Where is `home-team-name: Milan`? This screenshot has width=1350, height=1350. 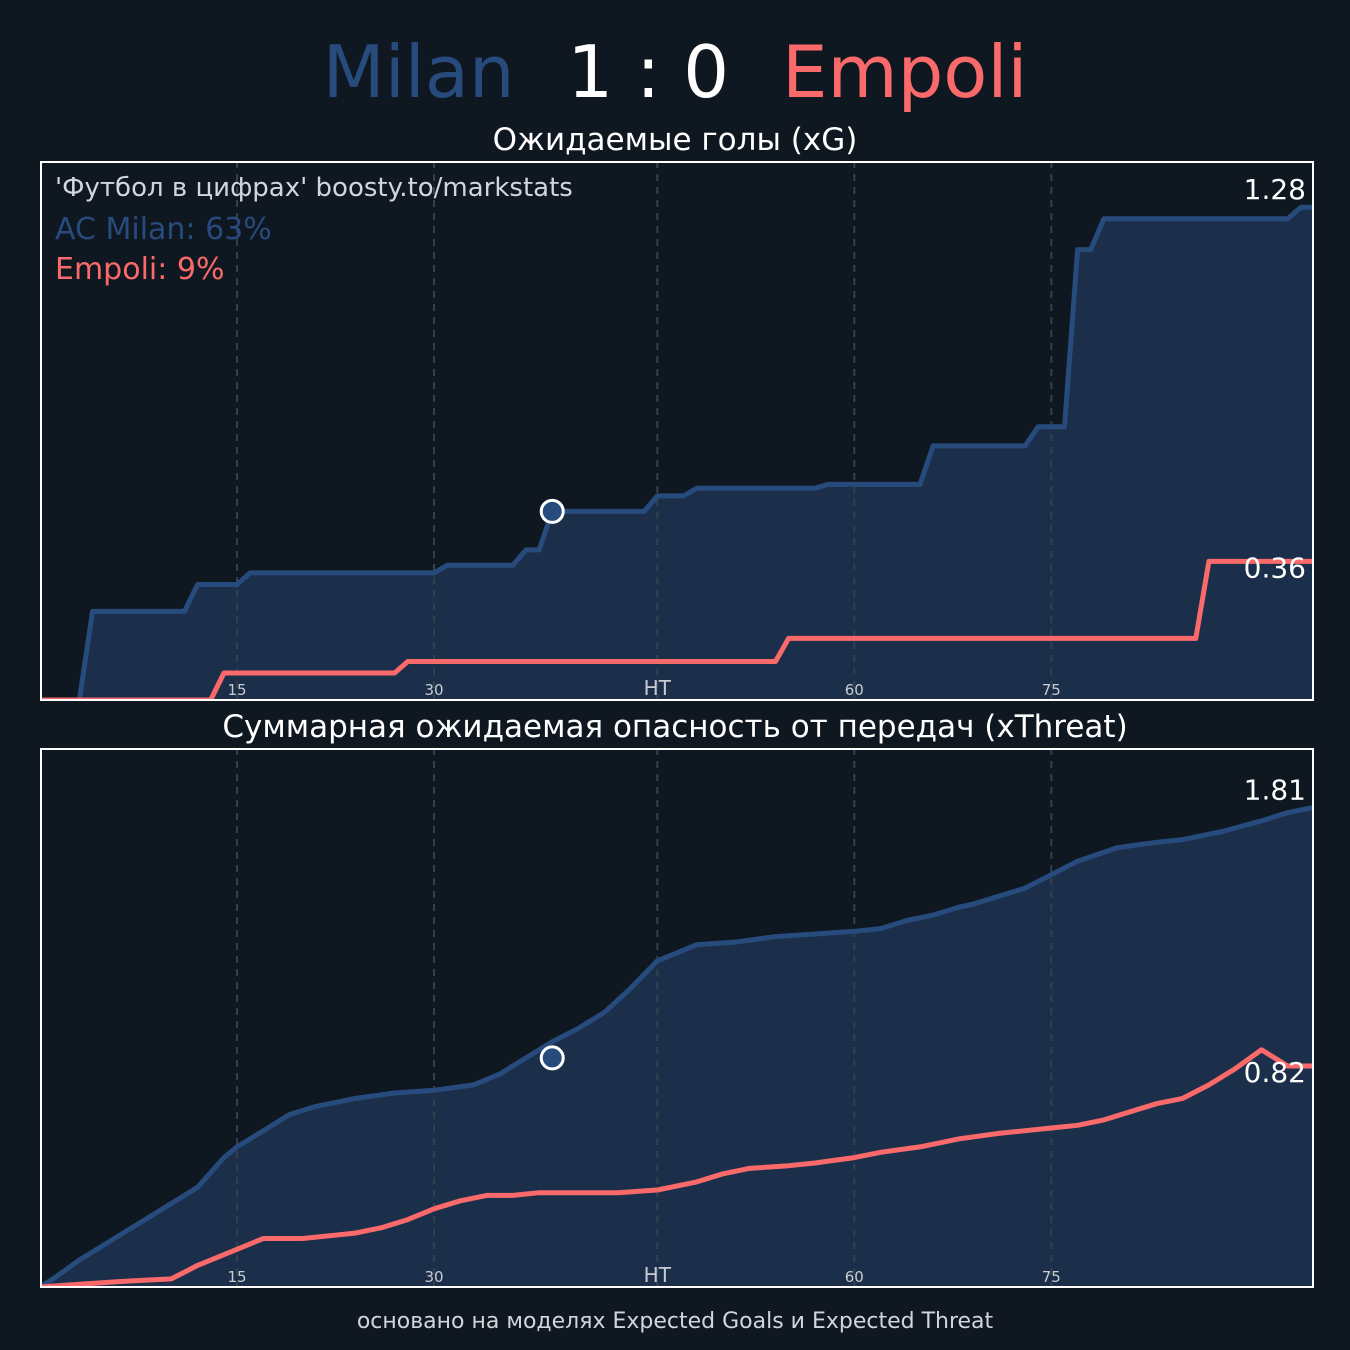
home-team-name: Milan is located at coordinates (418, 72).